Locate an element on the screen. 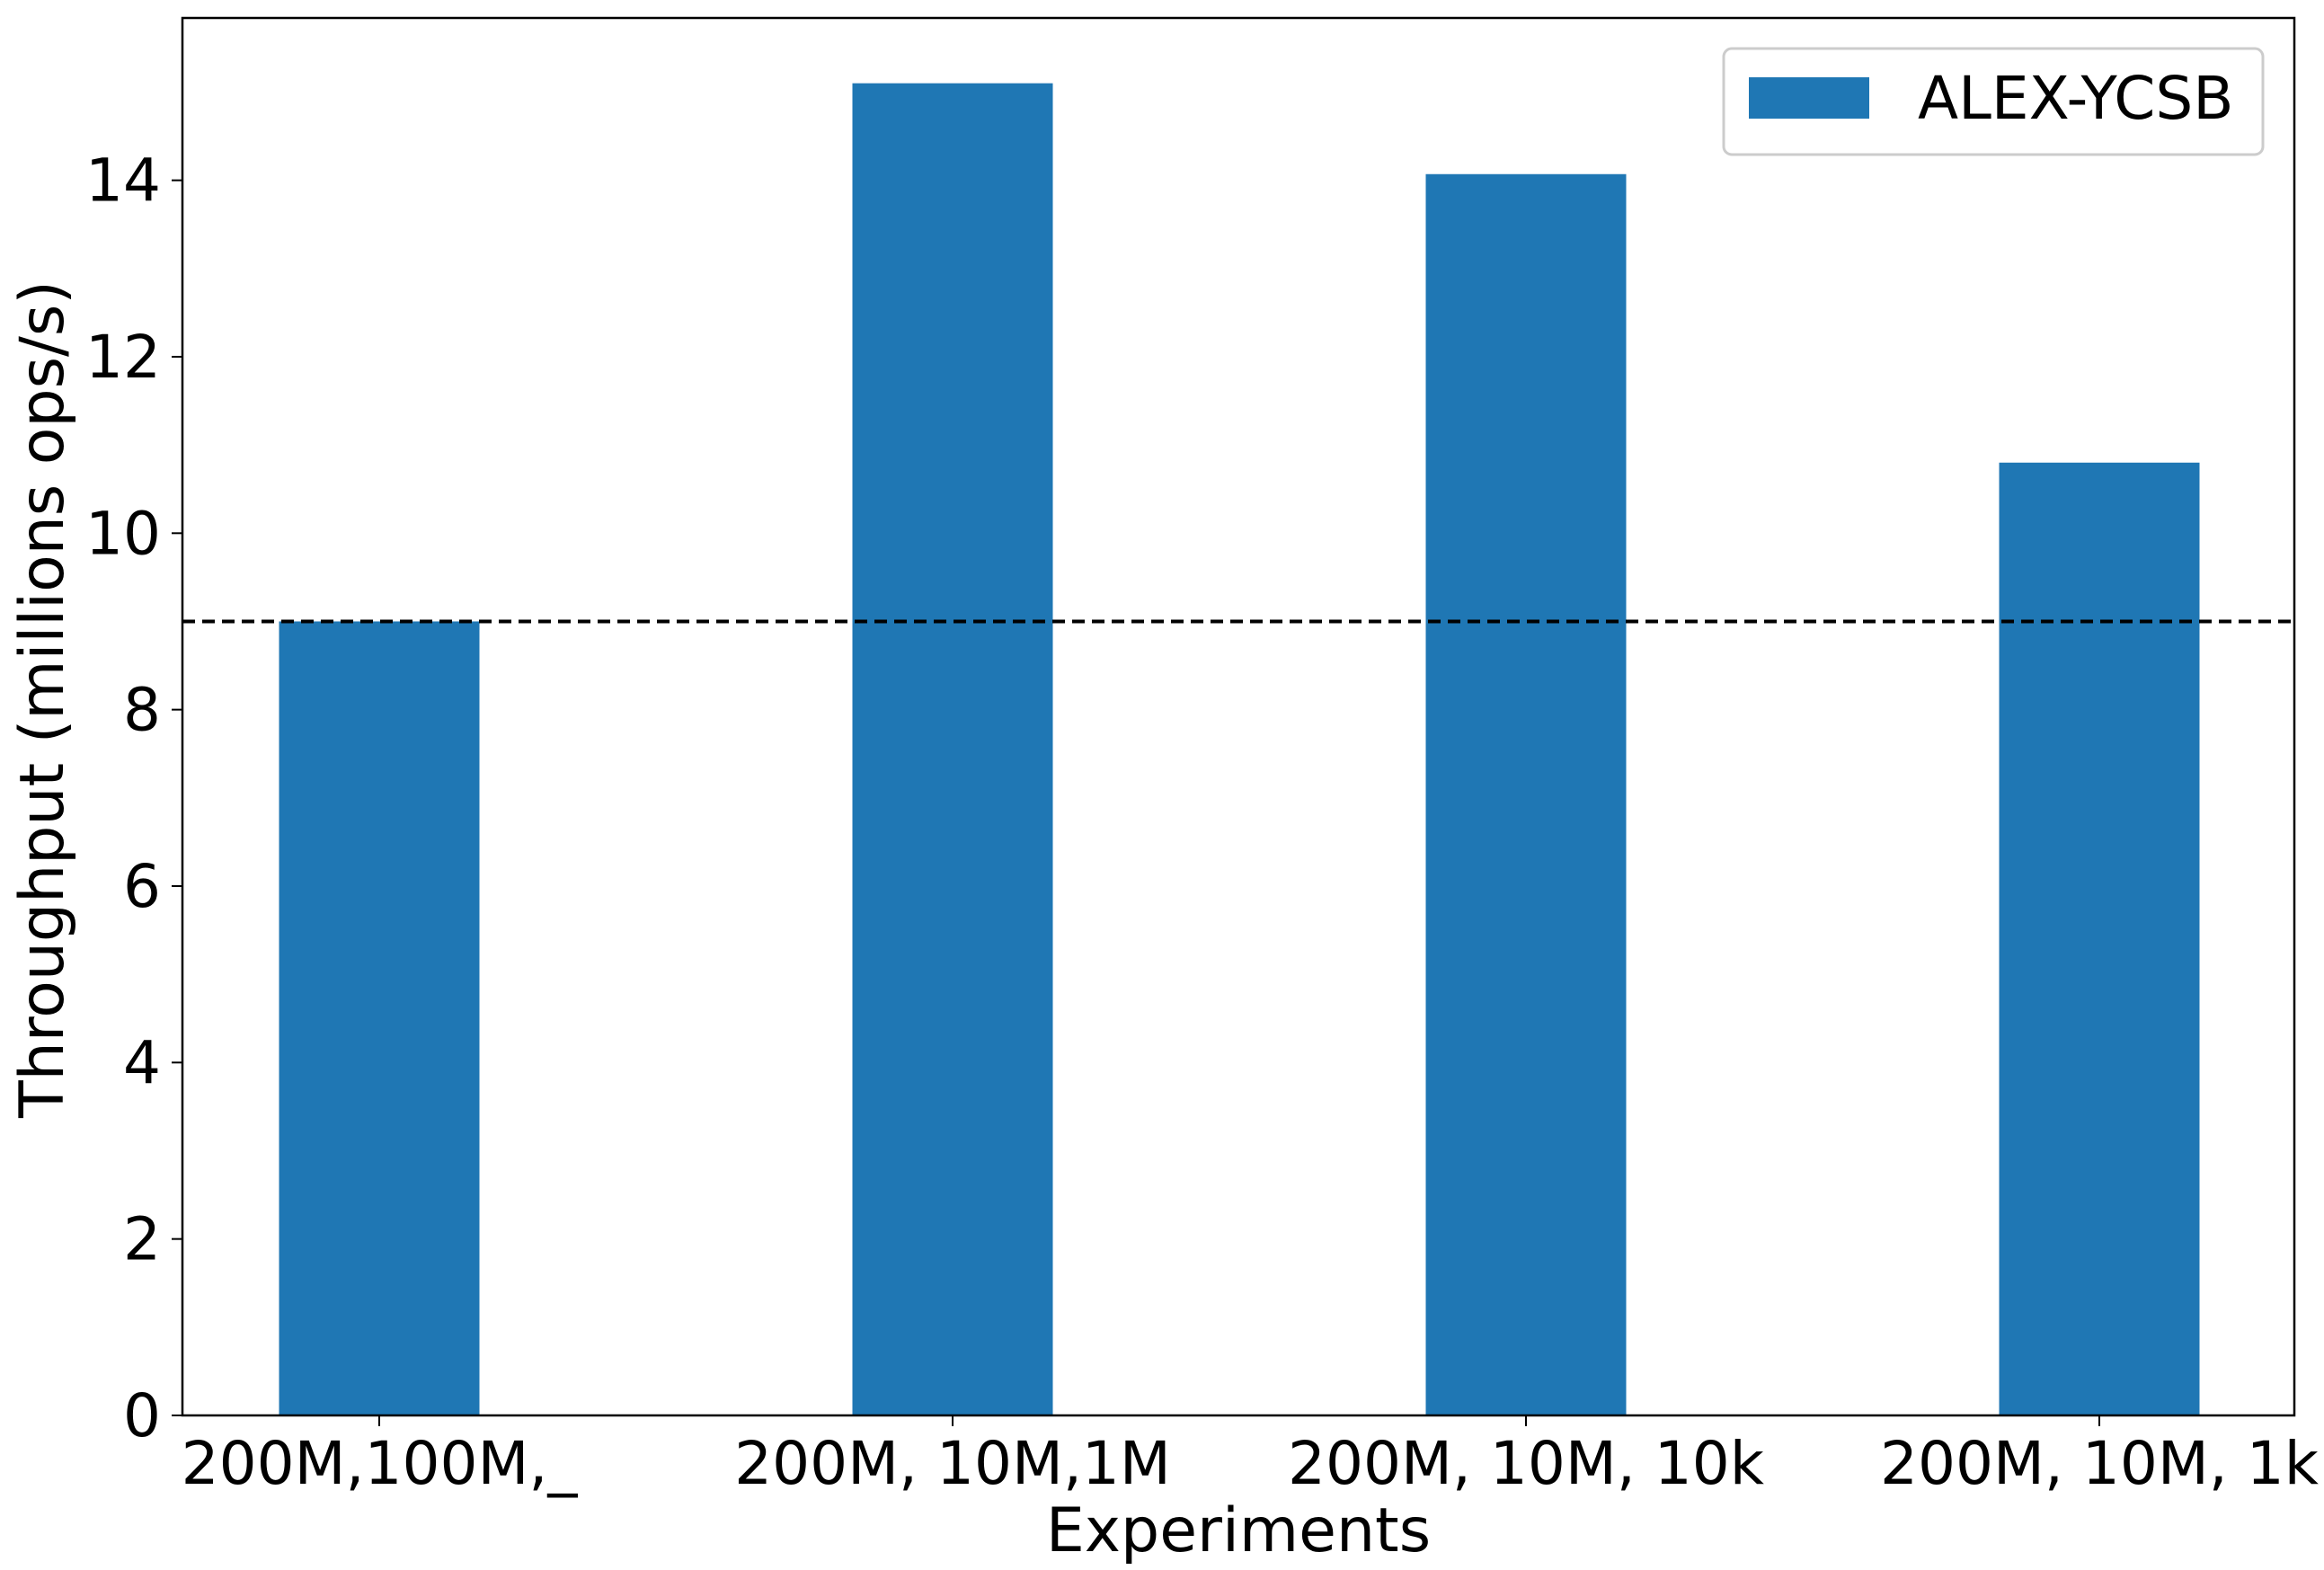 The height and width of the screenshot is (1570, 2324). legend-label: ALEX-YCSB is located at coordinates (2076, 99).